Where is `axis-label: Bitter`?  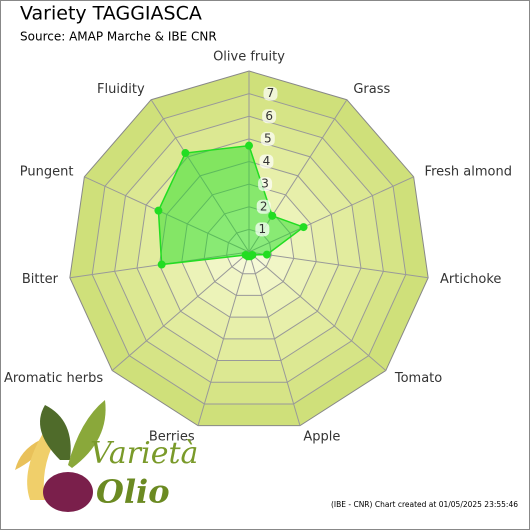
axis-label: Bitter is located at coordinates (40, 279).